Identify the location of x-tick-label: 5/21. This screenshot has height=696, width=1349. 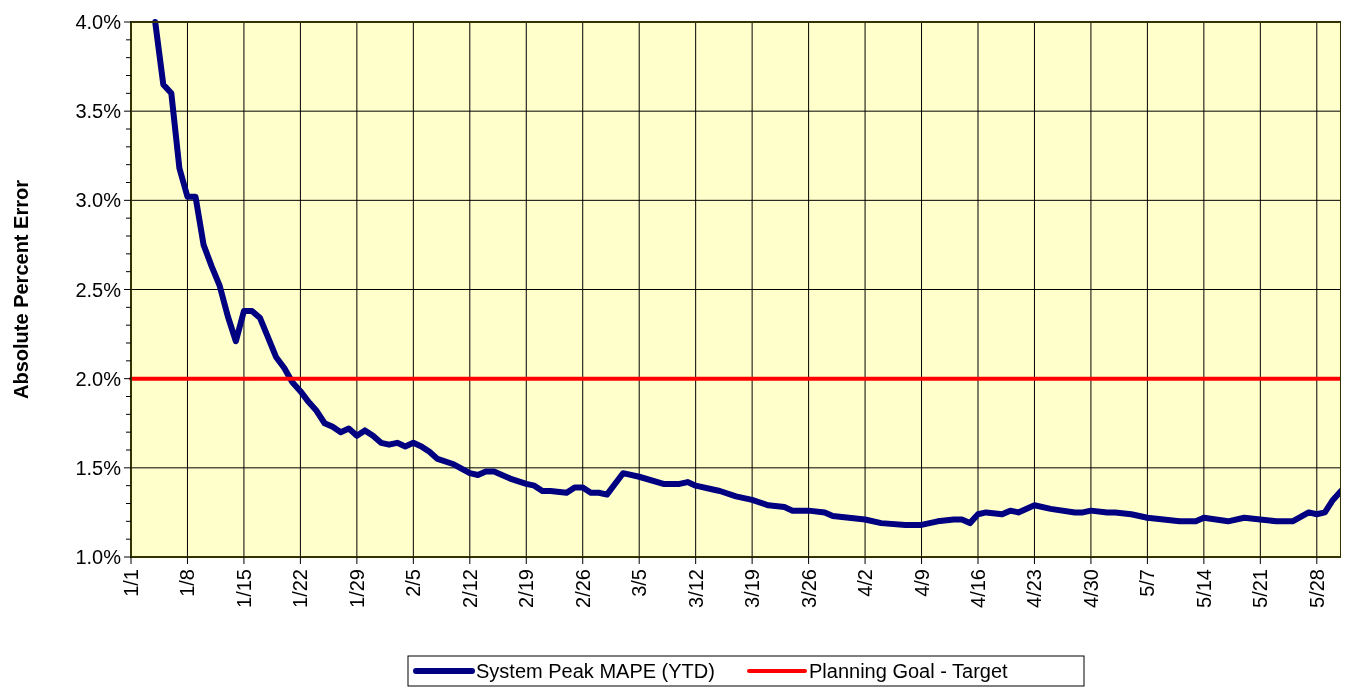
(1260, 588).